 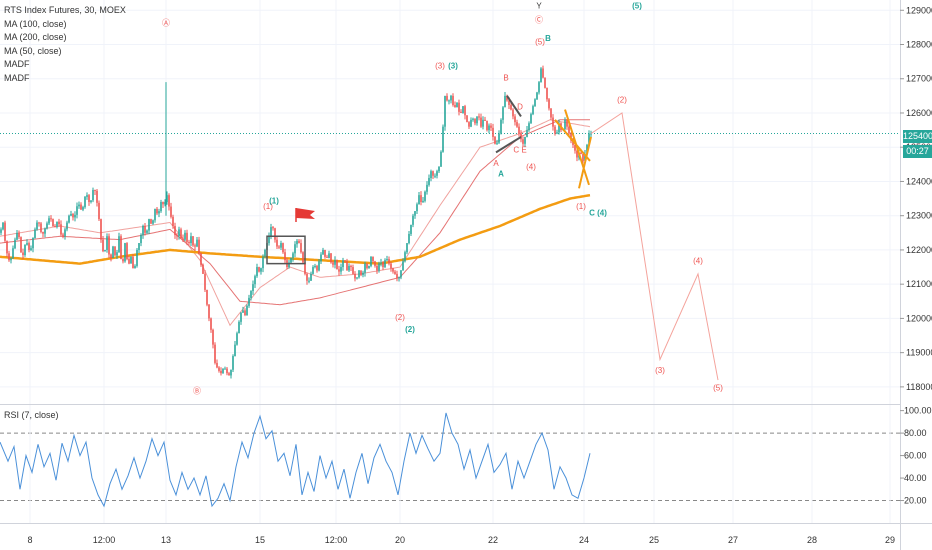 I want to click on wave-label: B, so click(x=505, y=77).